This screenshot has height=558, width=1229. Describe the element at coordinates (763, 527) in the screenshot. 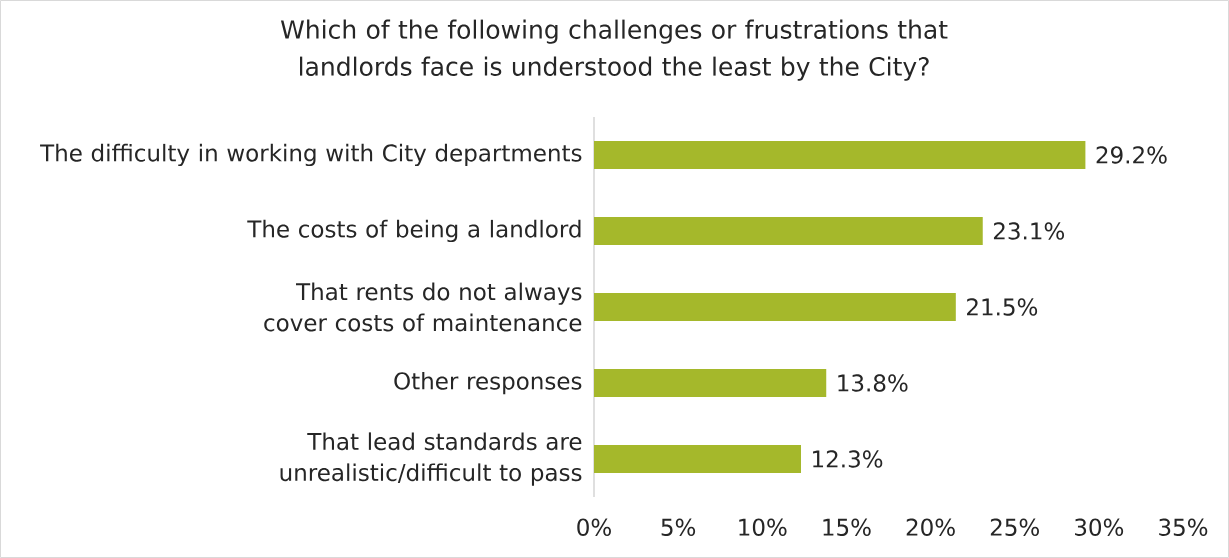

I see `x-tick-label: 10%` at that location.